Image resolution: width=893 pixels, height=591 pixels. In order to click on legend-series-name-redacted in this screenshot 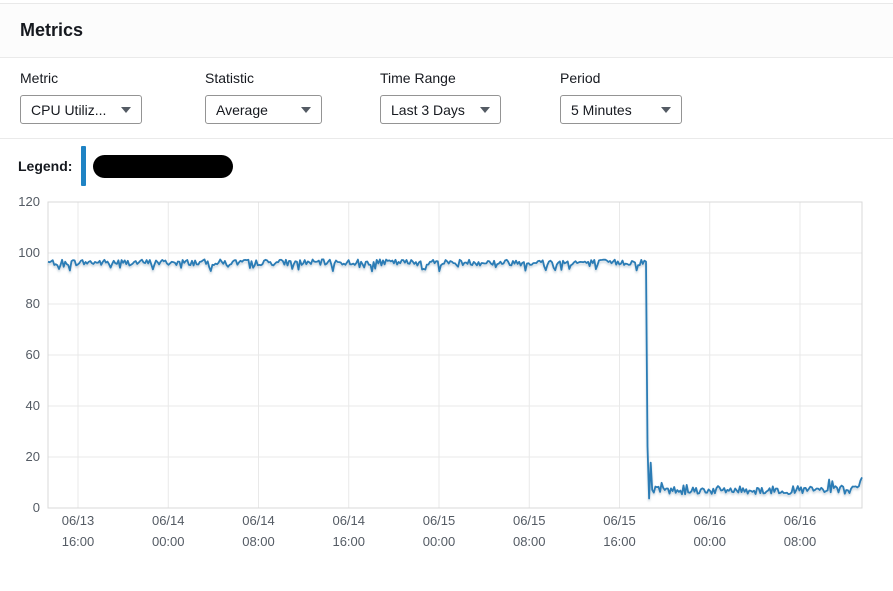, I will do `click(163, 166)`.